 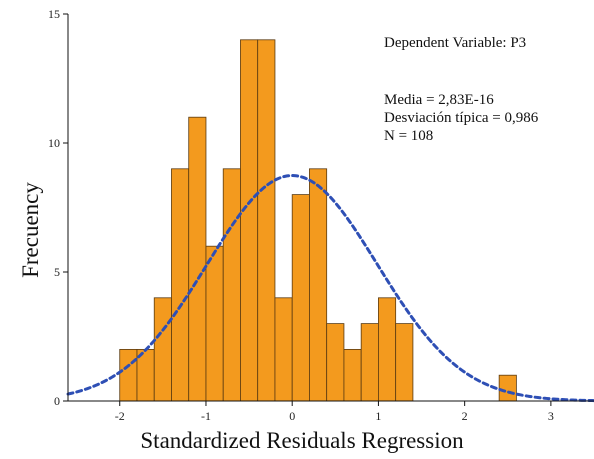 I want to click on x-tick-label: 3, so click(x=551, y=416).